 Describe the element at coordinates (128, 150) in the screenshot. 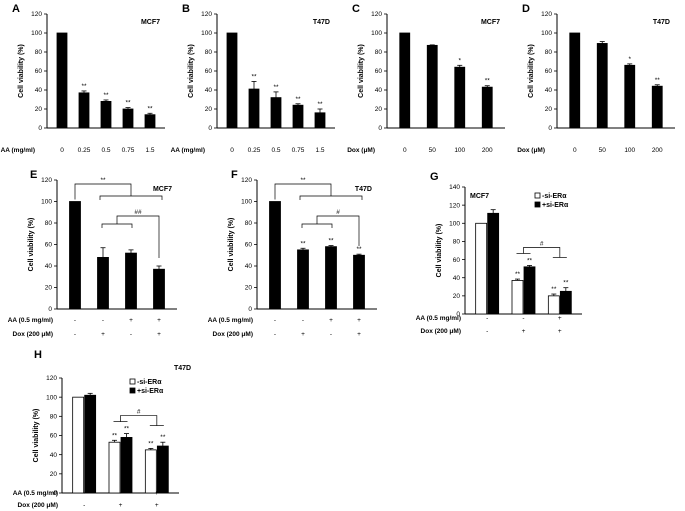

I see `x-tick-label: 0.75` at that location.